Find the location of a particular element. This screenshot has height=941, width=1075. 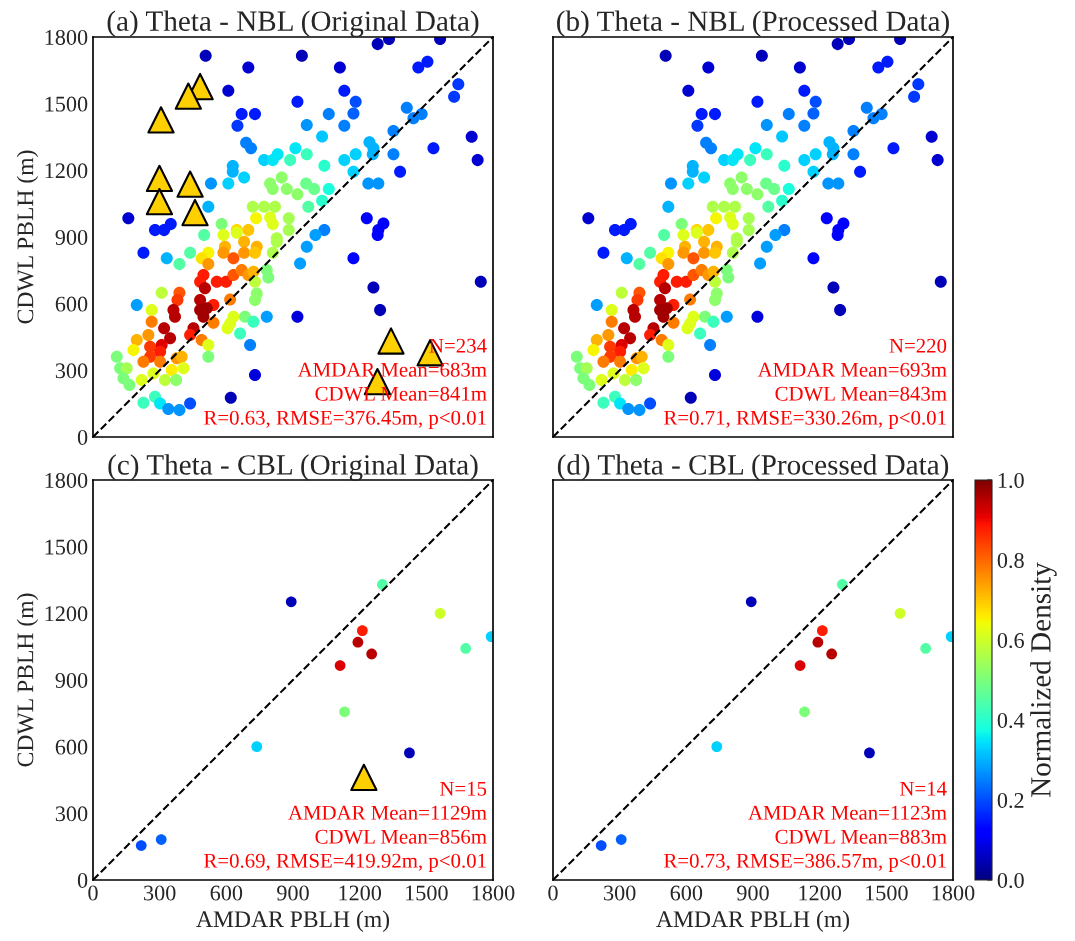

annotation: CDWL Mean=843m is located at coordinates (861, 393).